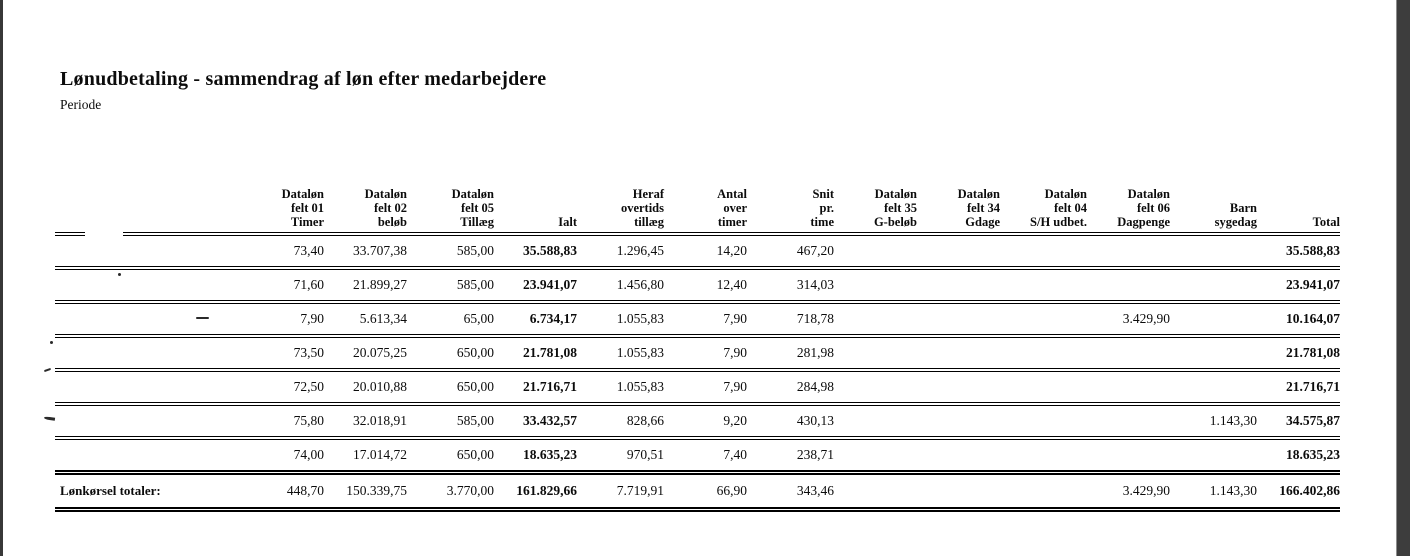 The width and height of the screenshot is (1410, 556). I want to click on totals-tillaeg: 3.770,00, so click(450, 492).